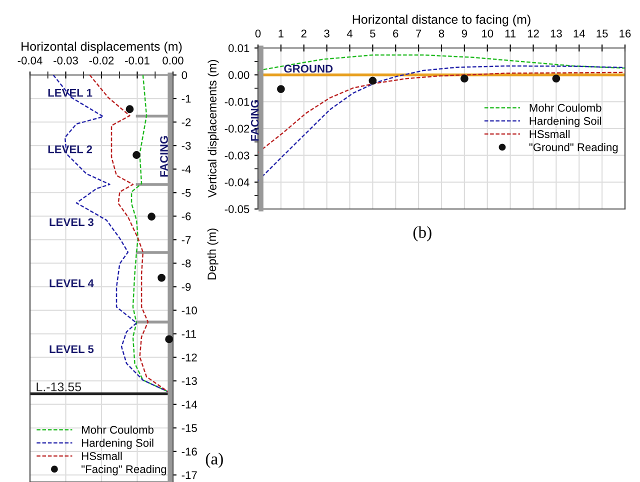 The height and width of the screenshot is (482, 640). Describe the element at coordinates (212, 254) in the screenshot. I see `y-axis-title: Depth (m)` at that location.